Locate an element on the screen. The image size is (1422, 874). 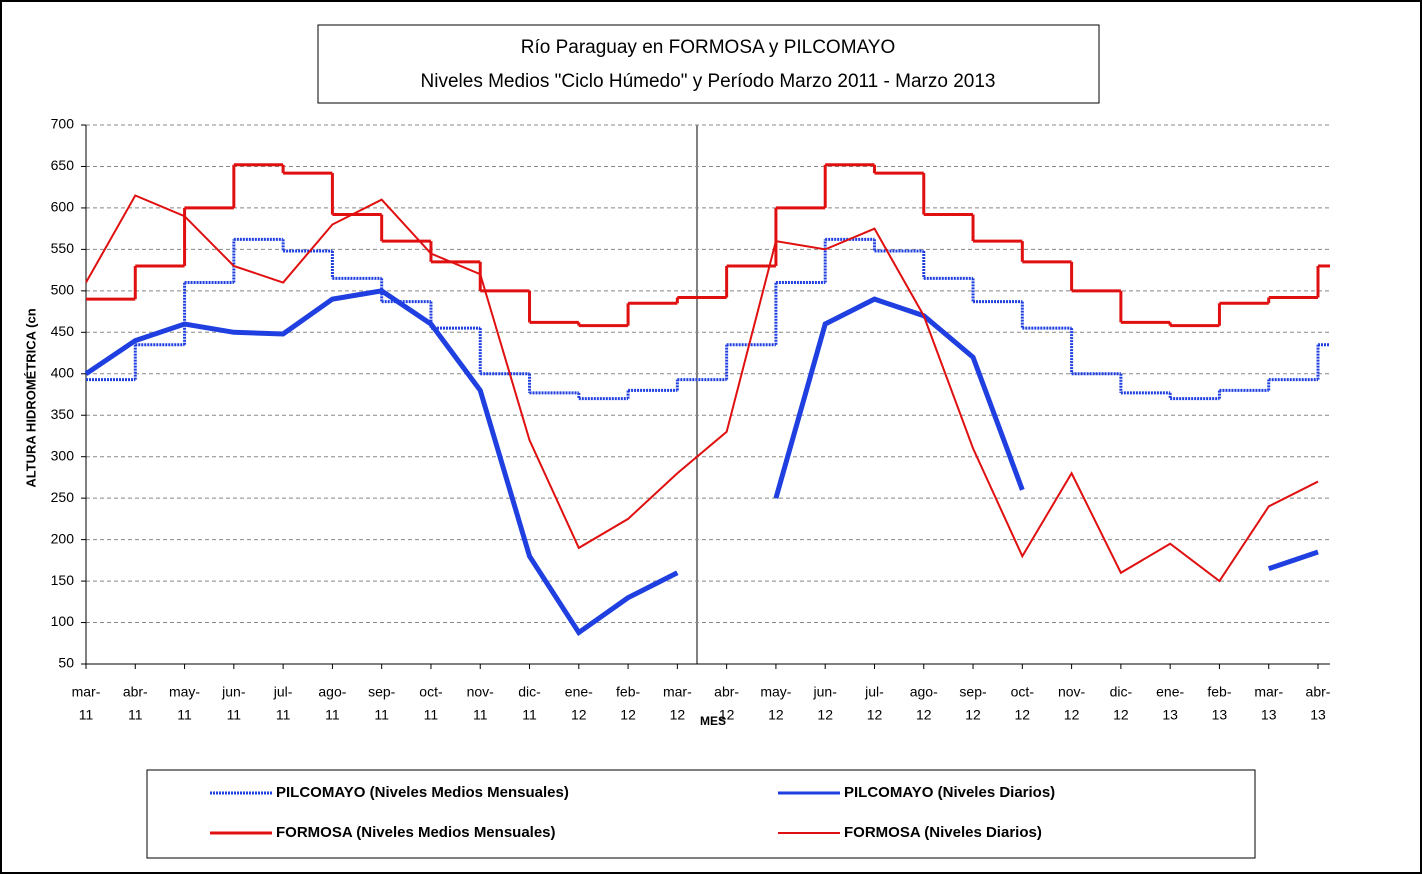
y-tick-label: 600 is located at coordinates (63, 207).